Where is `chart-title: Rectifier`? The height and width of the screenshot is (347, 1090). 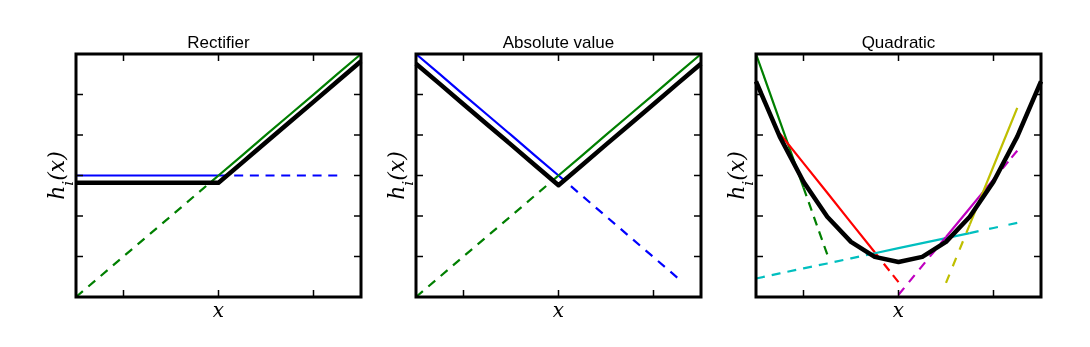
chart-title: Rectifier is located at coordinates (219, 42).